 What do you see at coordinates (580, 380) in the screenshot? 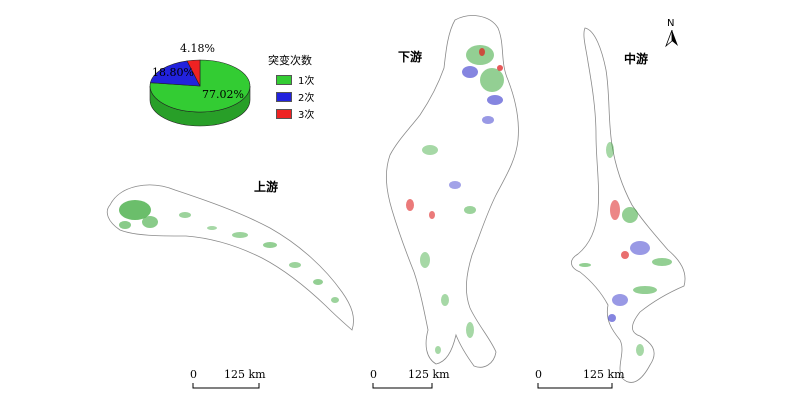
I see `scale-bar-middle: 0 125 km` at bounding box center [580, 380].